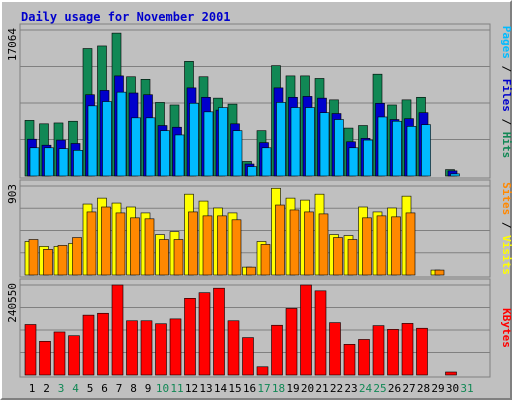 The width and height of the screenshot is (512, 400). Describe the element at coordinates (506, 42) in the screenshot. I see `legend-pages: Pages` at that location.